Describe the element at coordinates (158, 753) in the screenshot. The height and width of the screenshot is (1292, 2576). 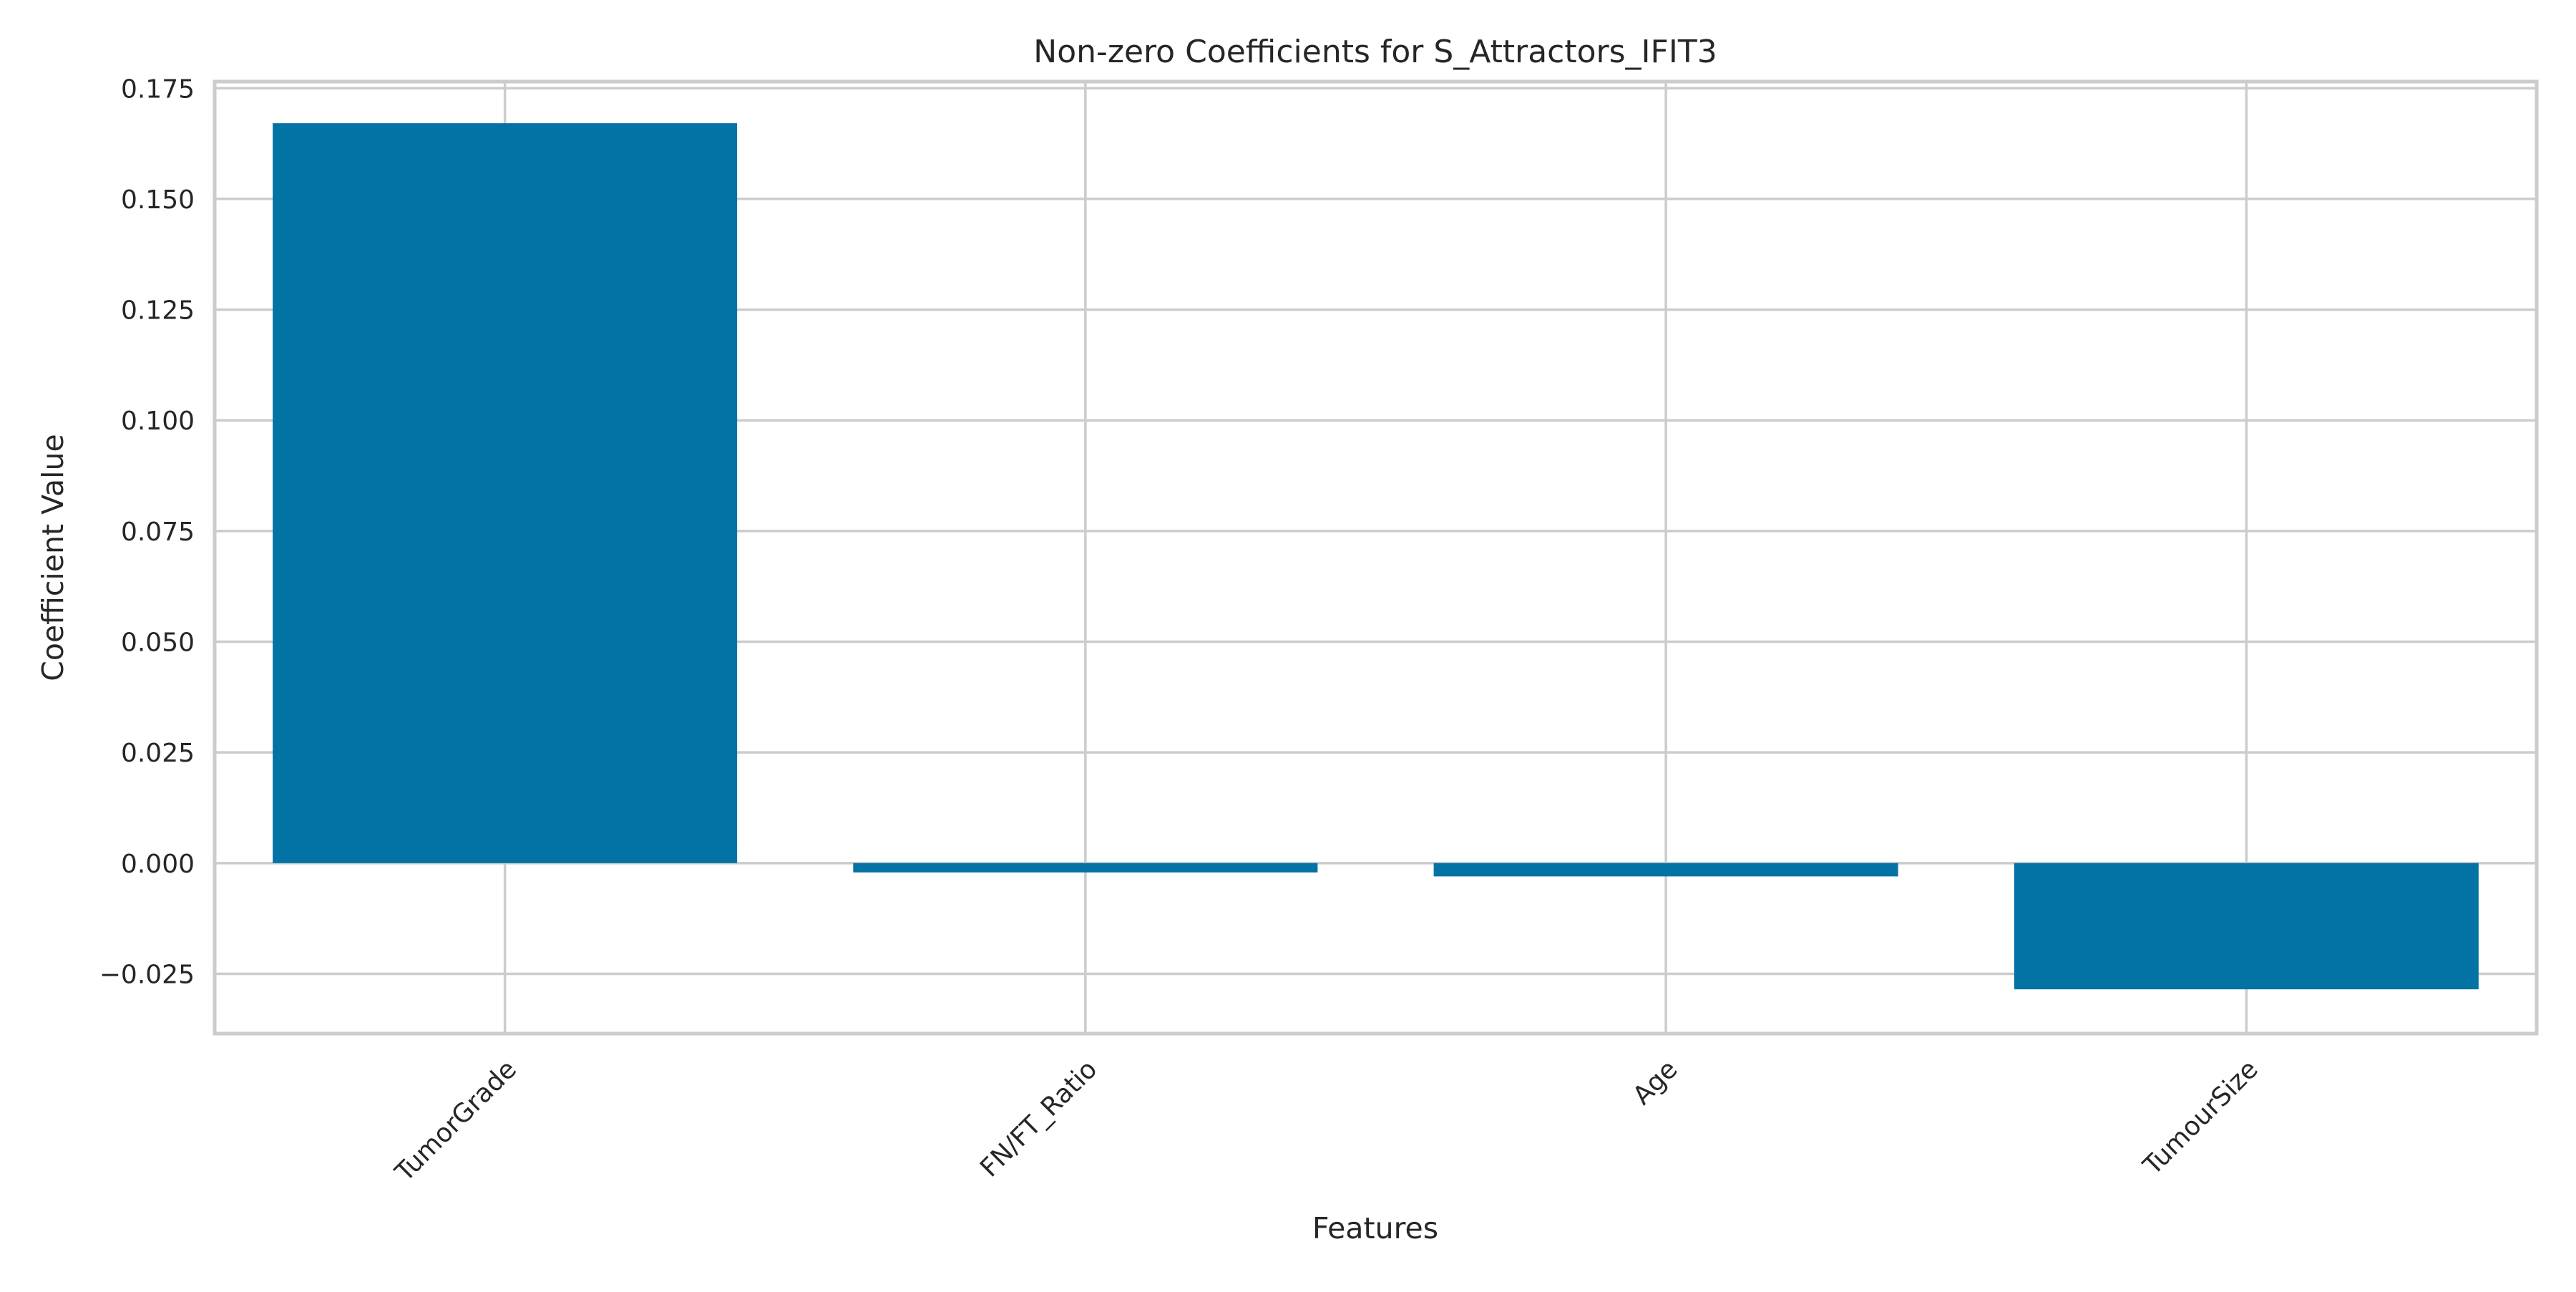
I see `y-tick-label: 0.025` at that location.